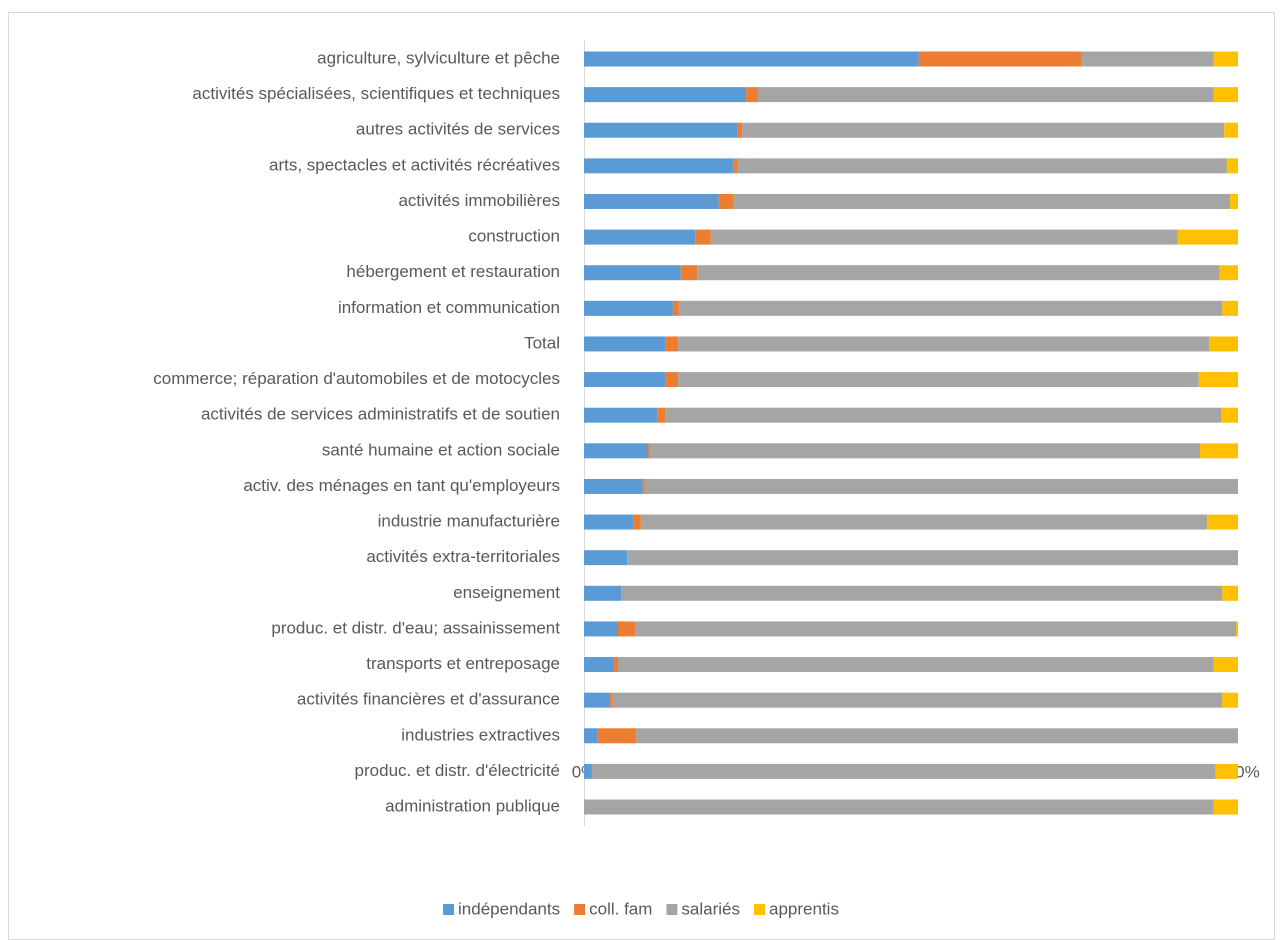 The width and height of the screenshot is (1283, 940). What do you see at coordinates (542, 342) in the screenshot?
I see `category-label: Total` at bounding box center [542, 342].